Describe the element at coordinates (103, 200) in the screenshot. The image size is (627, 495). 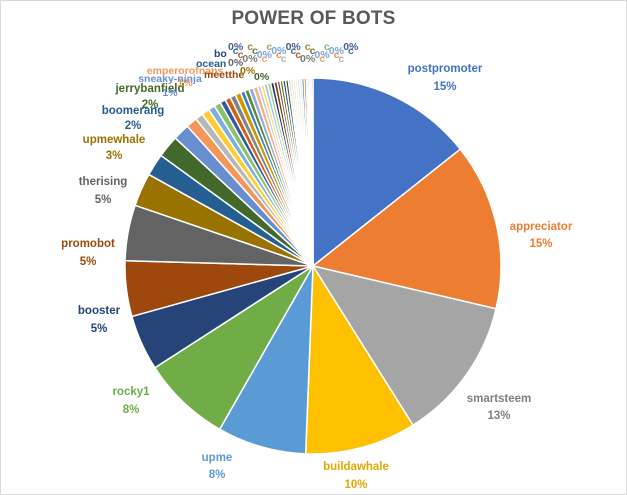
I see `slice-pct-therising: 5%` at that location.